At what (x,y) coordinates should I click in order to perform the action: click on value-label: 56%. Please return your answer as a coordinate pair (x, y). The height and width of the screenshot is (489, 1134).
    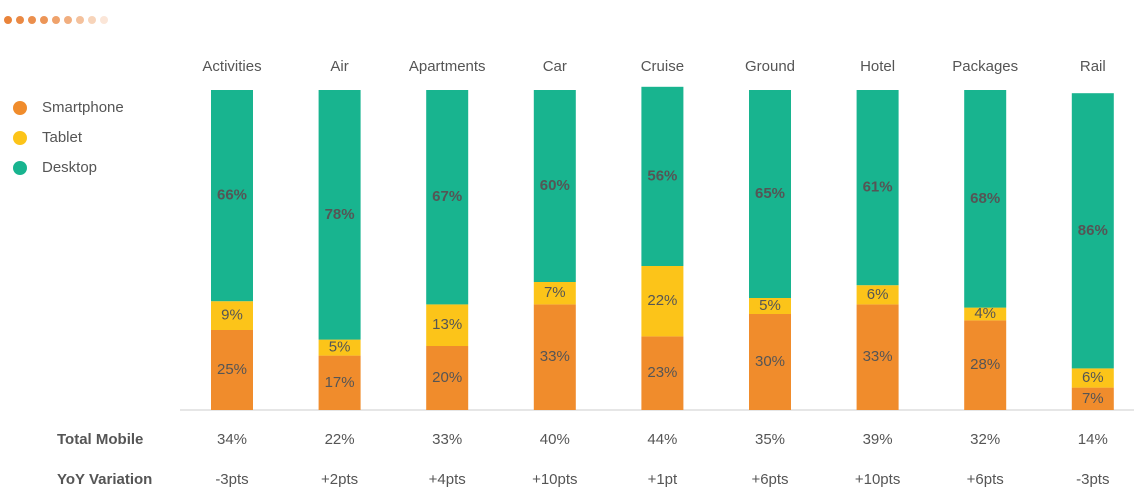
    Looking at the image, I should click on (662, 175).